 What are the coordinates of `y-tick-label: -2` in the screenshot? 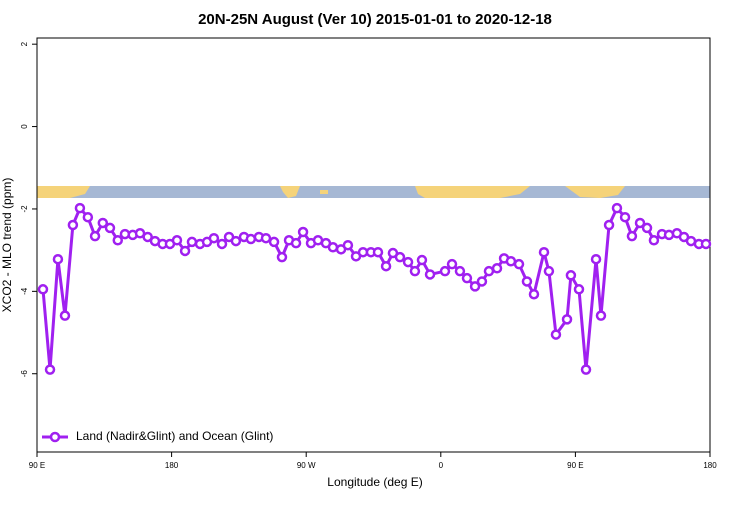 It's located at (24, 209).